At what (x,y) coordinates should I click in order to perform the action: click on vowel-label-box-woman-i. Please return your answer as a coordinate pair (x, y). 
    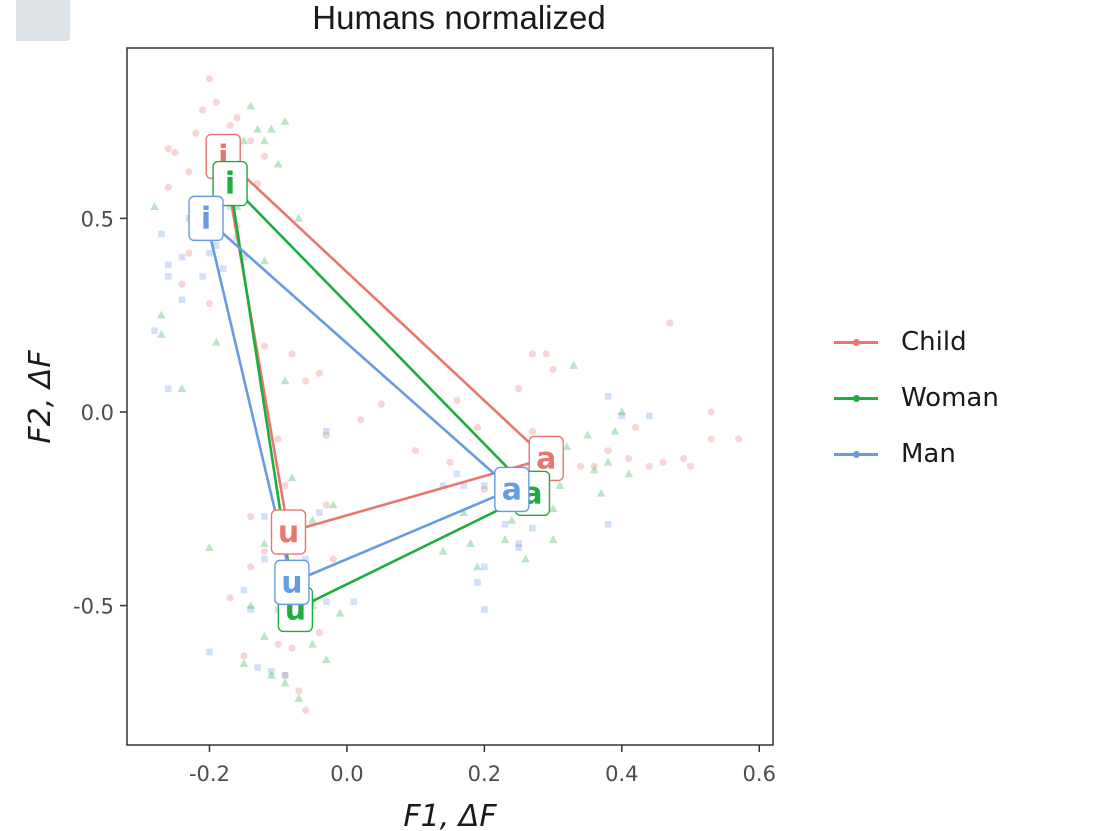
    Looking at the image, I should click on (230, 183).